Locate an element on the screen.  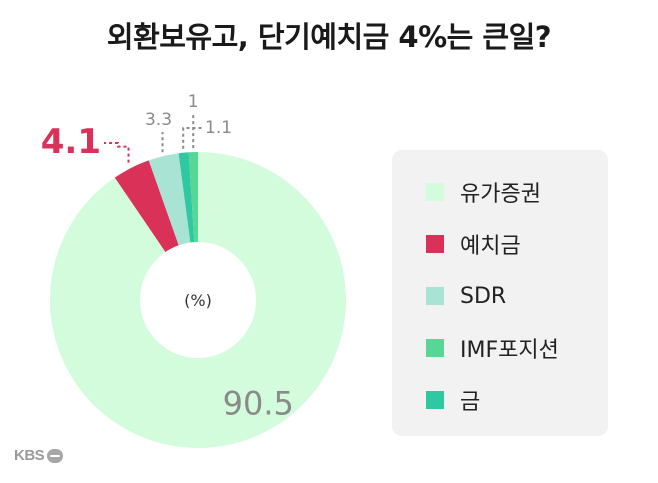
legend-item-imf-position: IMF포지션 is located at coordinates (492, 348).